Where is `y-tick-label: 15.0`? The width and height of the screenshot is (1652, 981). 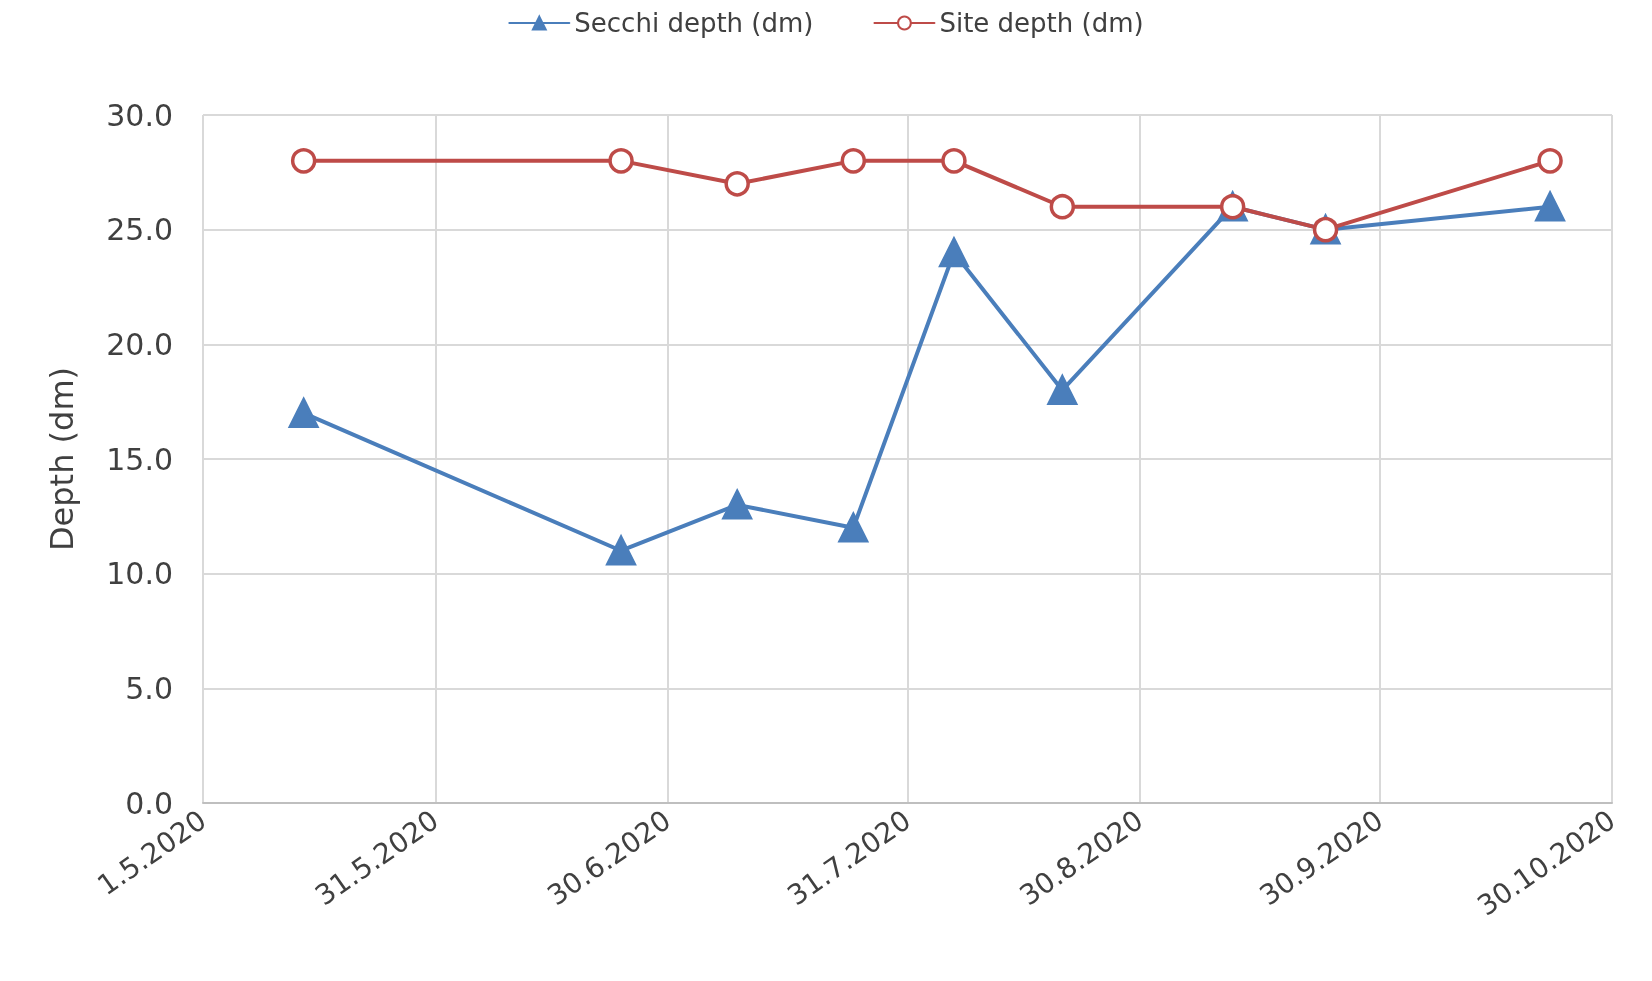
y-tick-label: 15.0 is located at coordinates (139, 459).